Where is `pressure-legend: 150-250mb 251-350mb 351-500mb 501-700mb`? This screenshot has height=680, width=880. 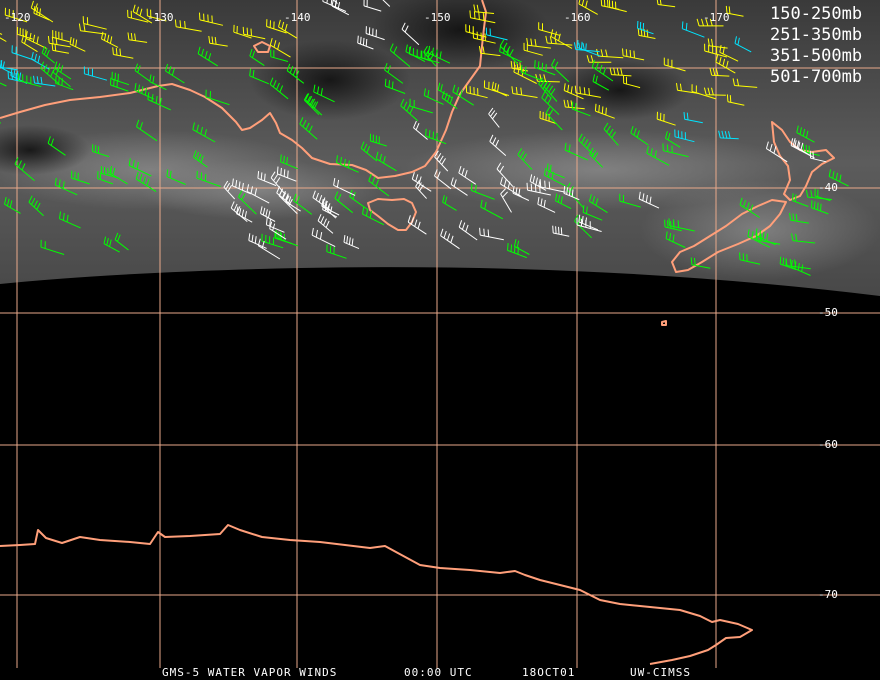
pressure-legend: 150-250mb 251-350mb 351-500mb 501-700mb is located at coordinates (816, 45).